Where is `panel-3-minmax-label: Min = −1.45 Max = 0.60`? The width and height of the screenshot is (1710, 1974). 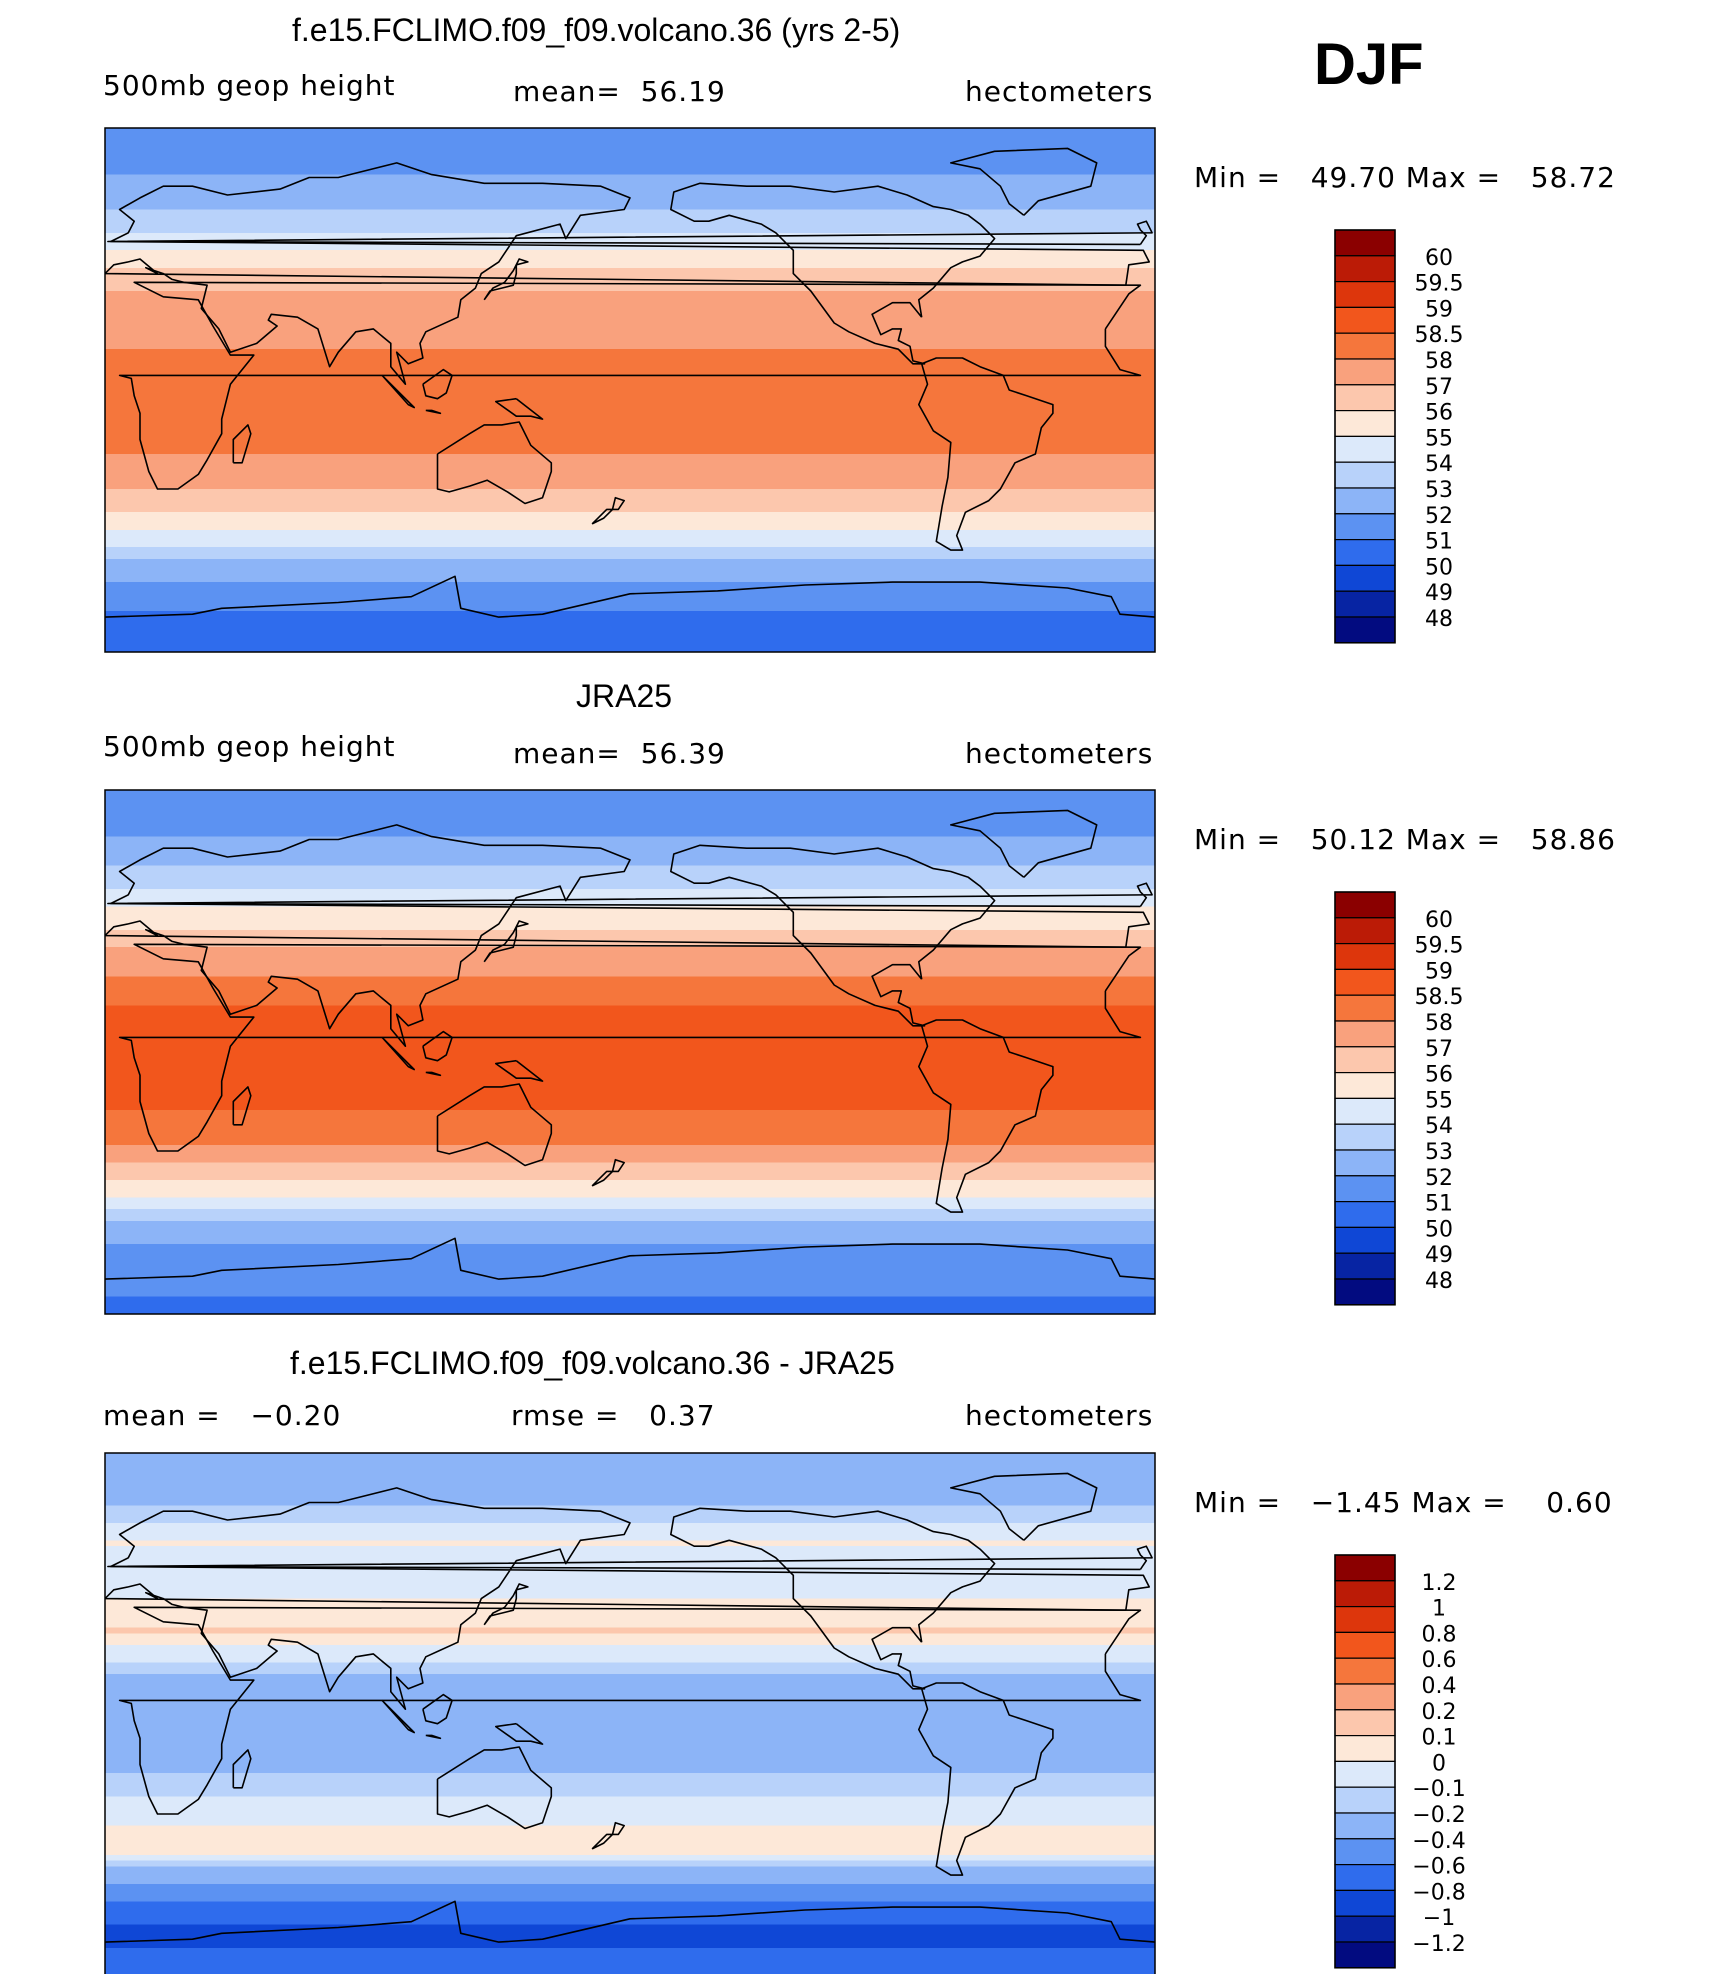
panel-3-minmax-label: Min = −1.45 Max = 0.60 is located at coordinates (1403, 1502).